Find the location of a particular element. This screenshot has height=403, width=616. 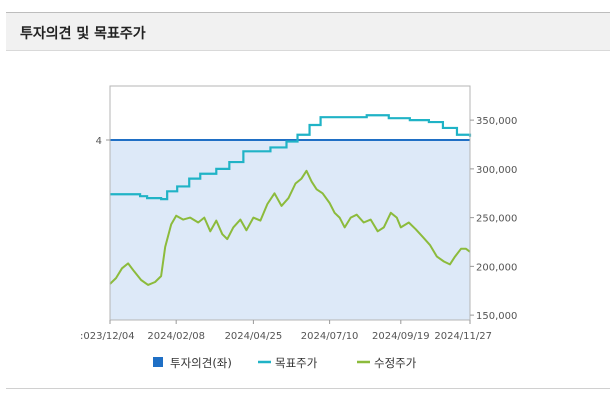

target-price-series-line is located at coordinates (291, 157).